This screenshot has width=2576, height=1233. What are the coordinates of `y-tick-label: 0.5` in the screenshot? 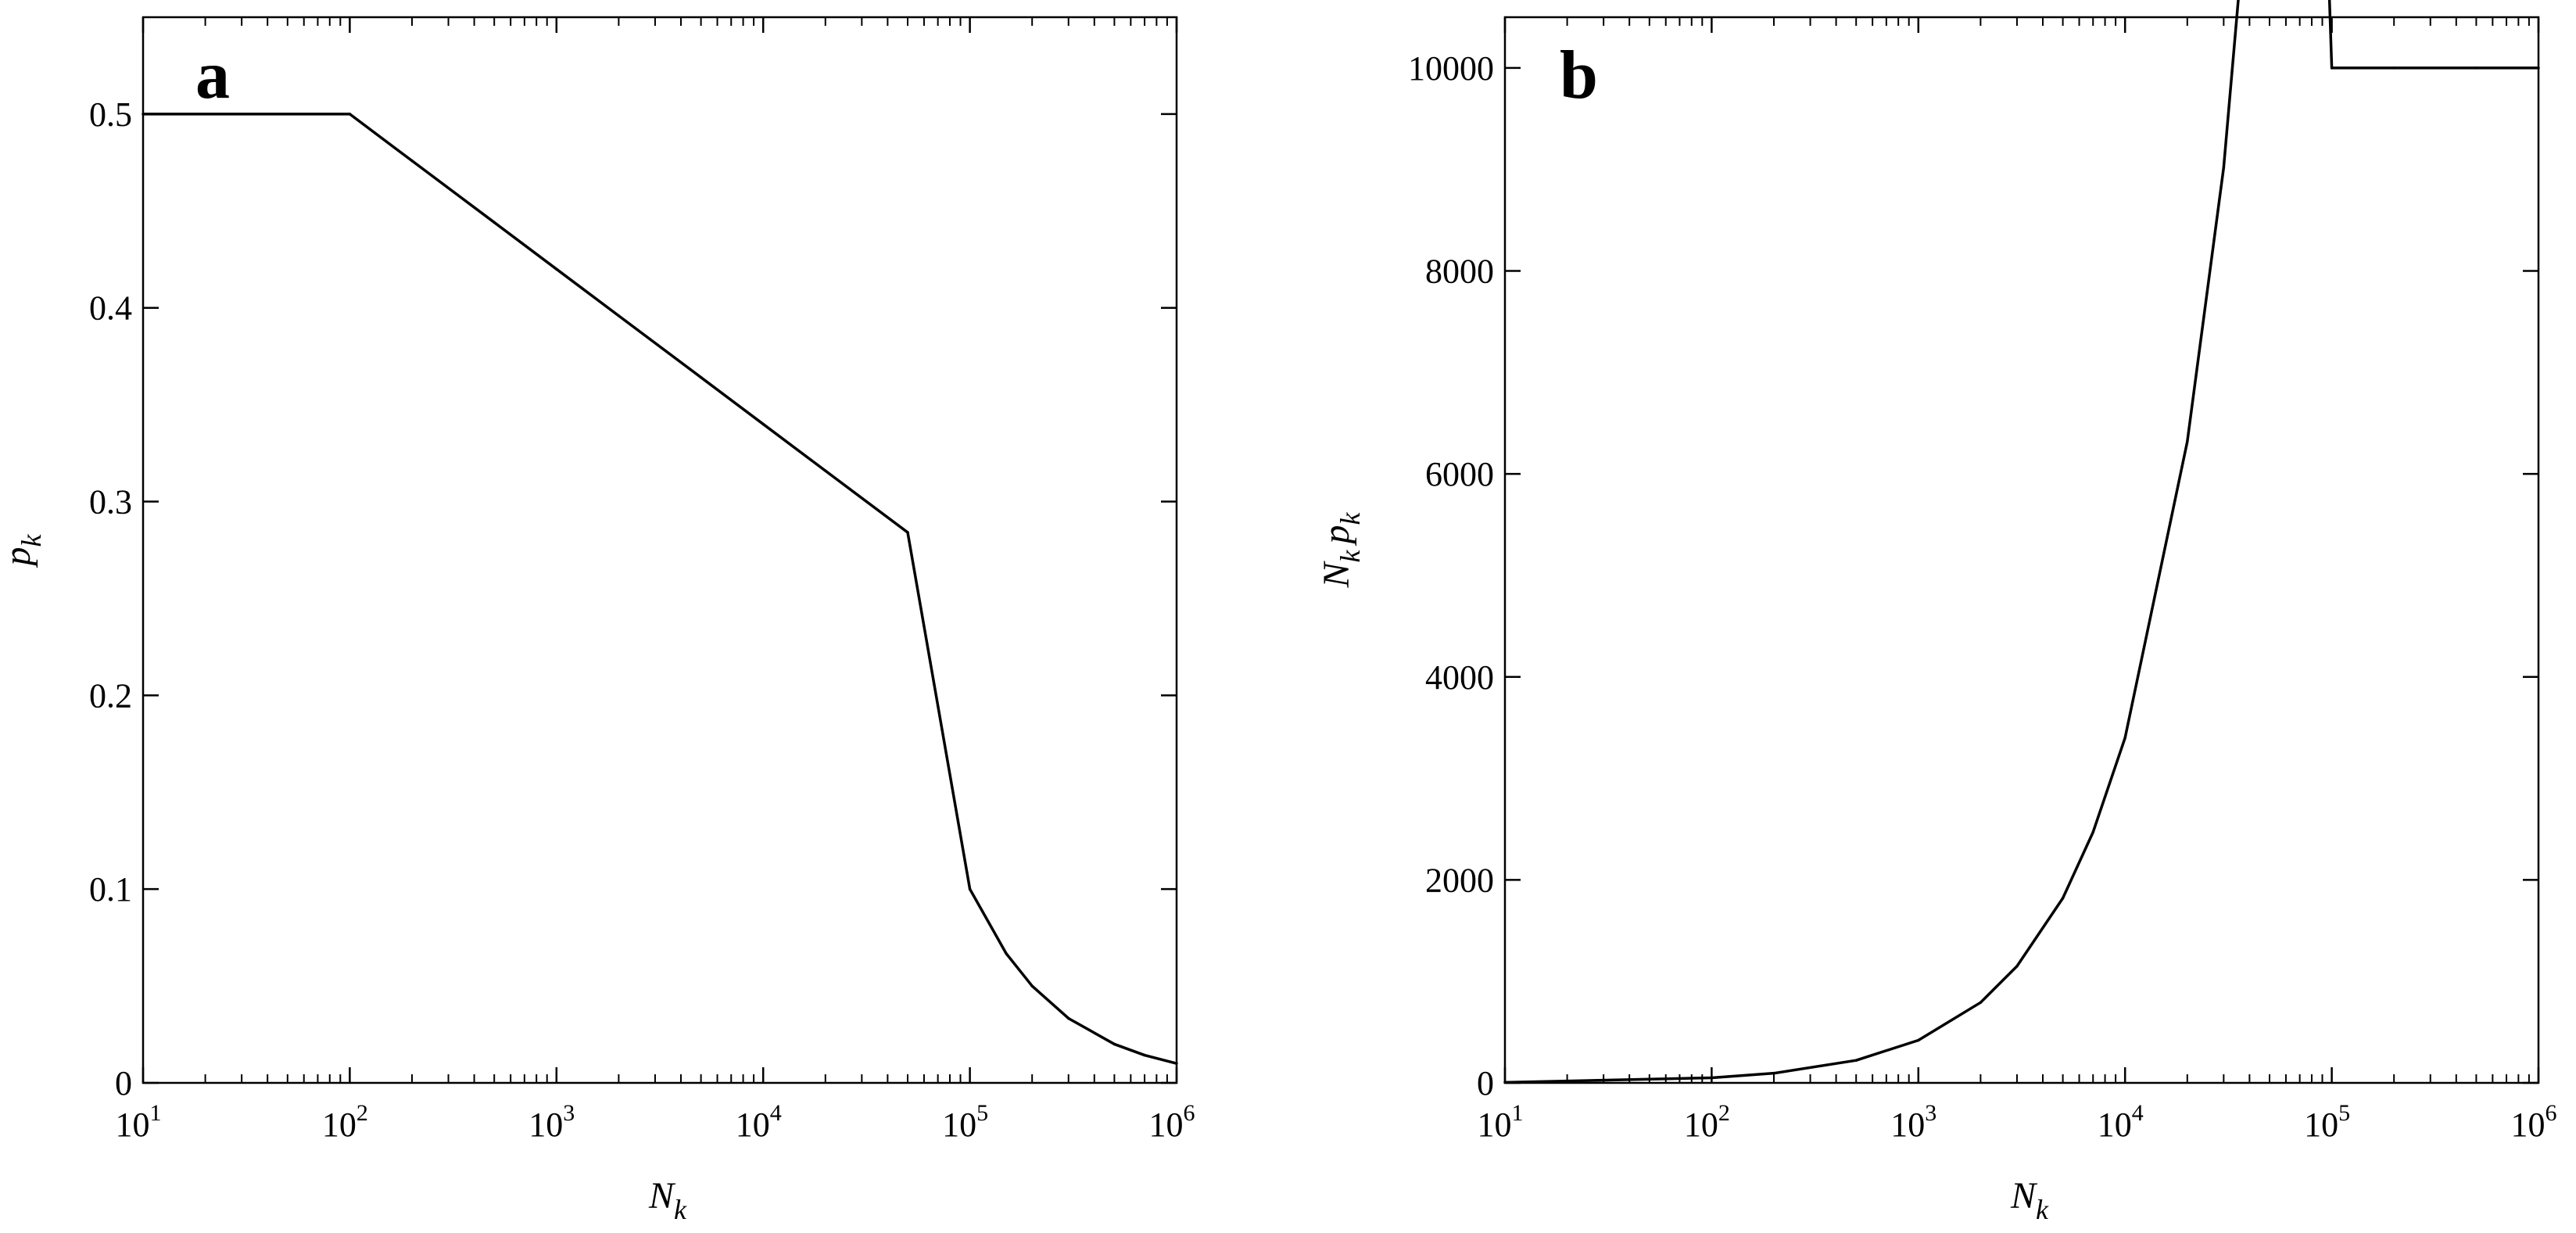 It's located at (110, 114).